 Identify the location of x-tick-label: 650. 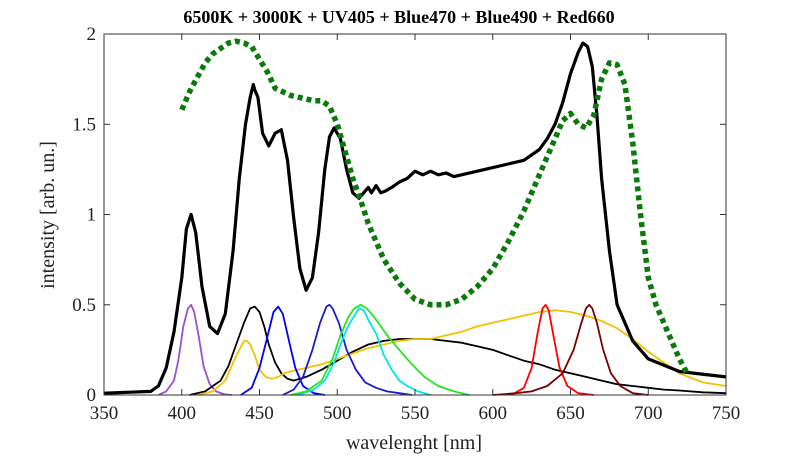
(570, 413).